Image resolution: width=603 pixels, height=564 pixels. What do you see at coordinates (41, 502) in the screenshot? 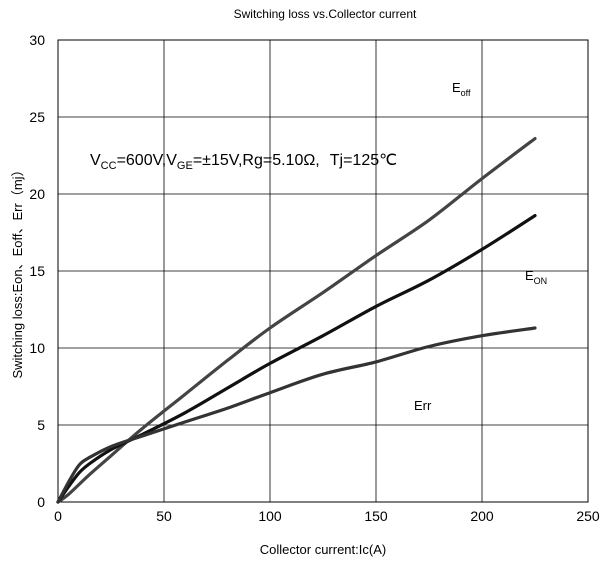
I see `y-tick-label: 0` at bounding box center [41, 502].